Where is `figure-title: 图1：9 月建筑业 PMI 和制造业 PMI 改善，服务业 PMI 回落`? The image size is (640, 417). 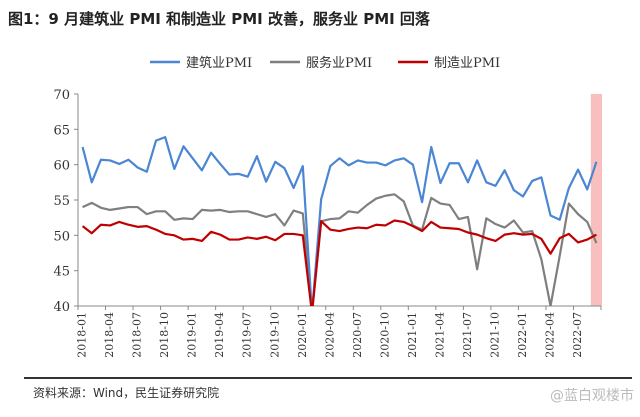
figure-title: 图1：9 月建筑业 PMI 和制造业 PMI 改善，服务业 PMI 回落 is located at coordinates (219, 19).